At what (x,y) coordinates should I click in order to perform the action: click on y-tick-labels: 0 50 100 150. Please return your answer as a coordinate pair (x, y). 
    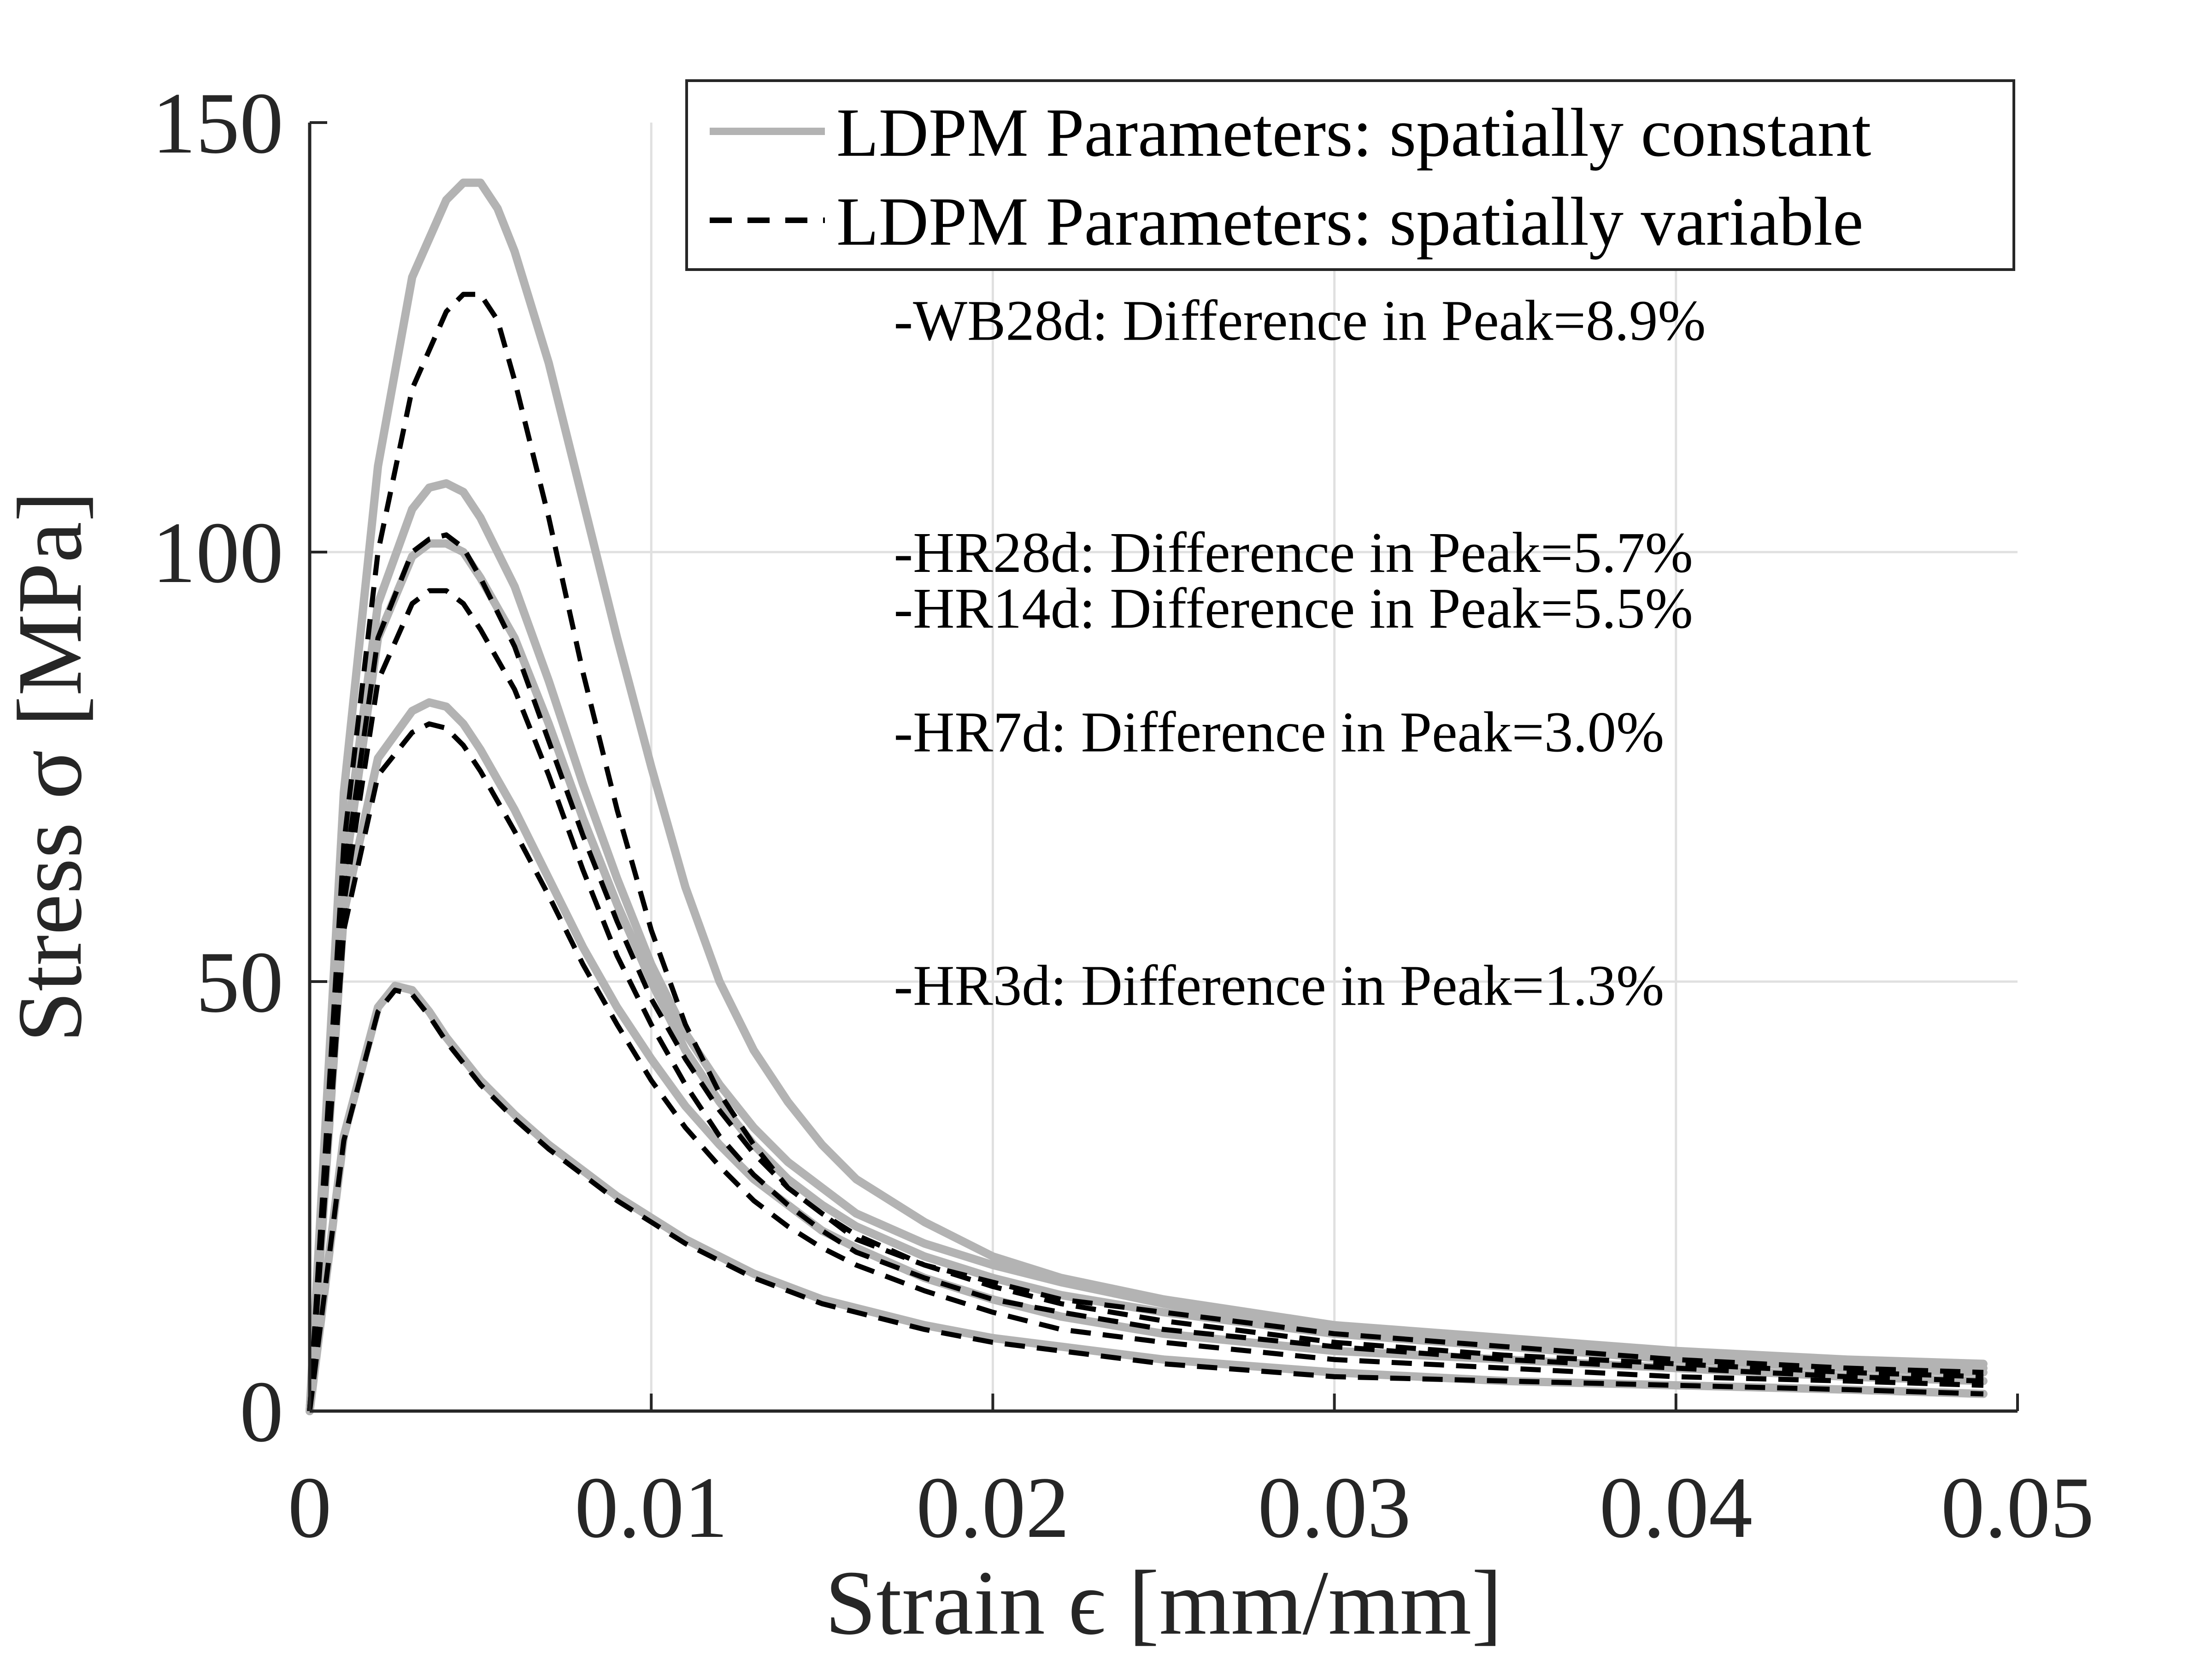
    Looking at the image, I should click on (217, 767).